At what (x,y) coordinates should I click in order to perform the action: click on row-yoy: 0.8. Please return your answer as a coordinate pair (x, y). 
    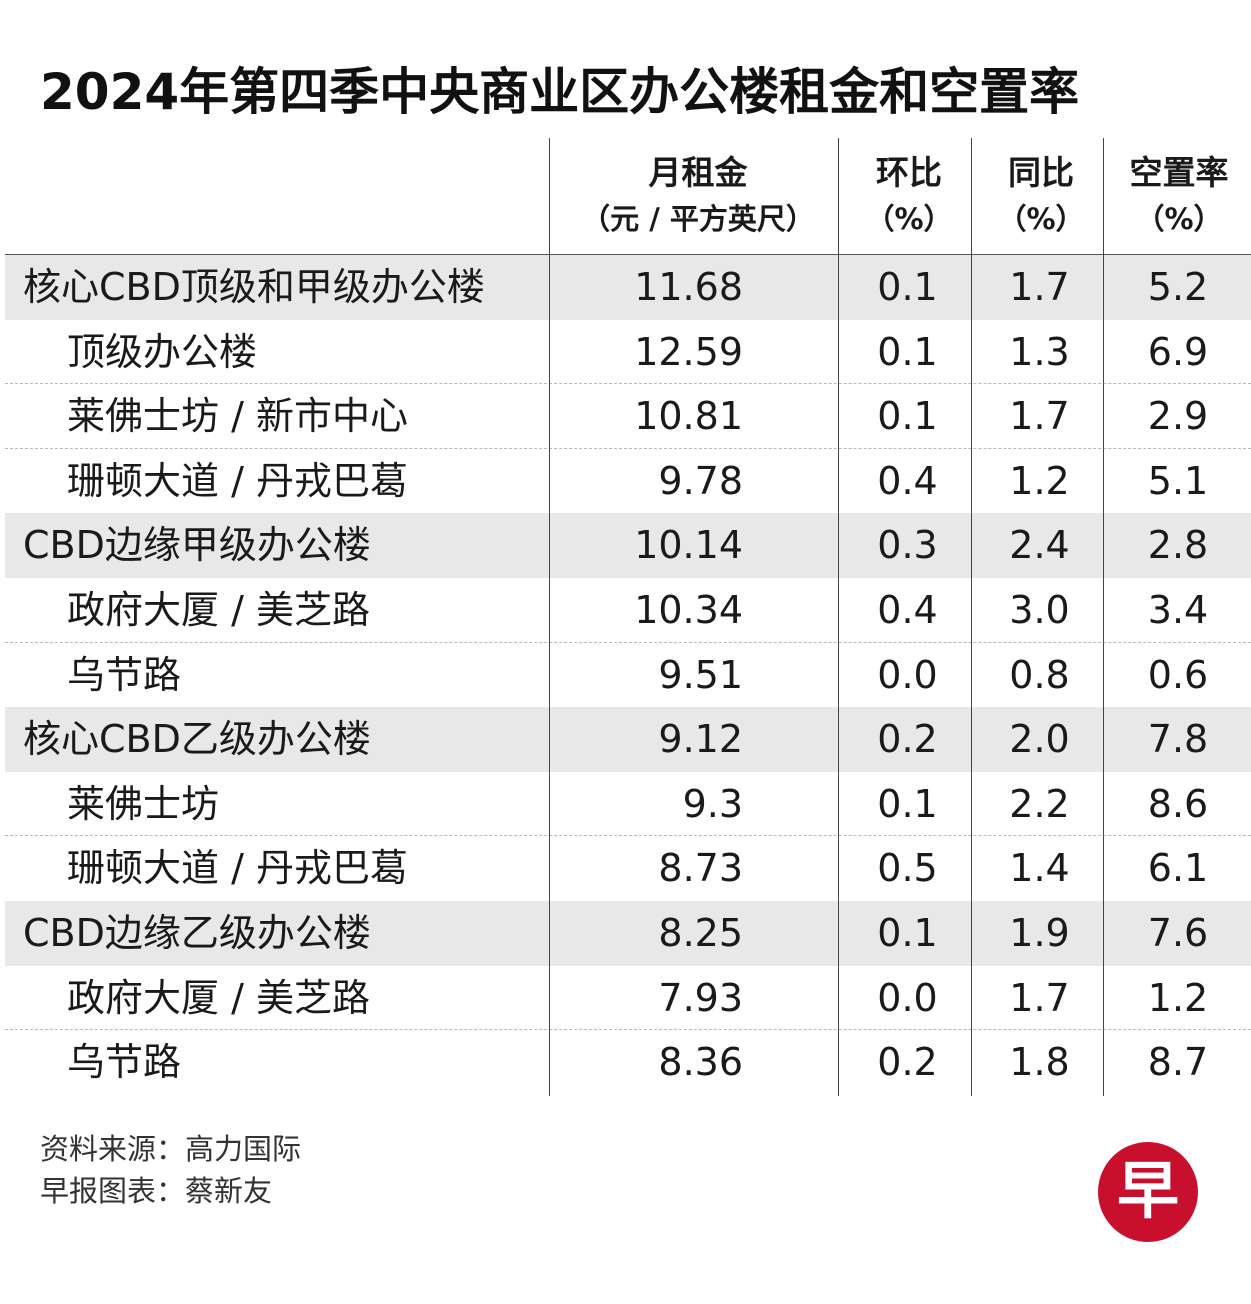
    Looking at the image, I should click on (1039, 674).